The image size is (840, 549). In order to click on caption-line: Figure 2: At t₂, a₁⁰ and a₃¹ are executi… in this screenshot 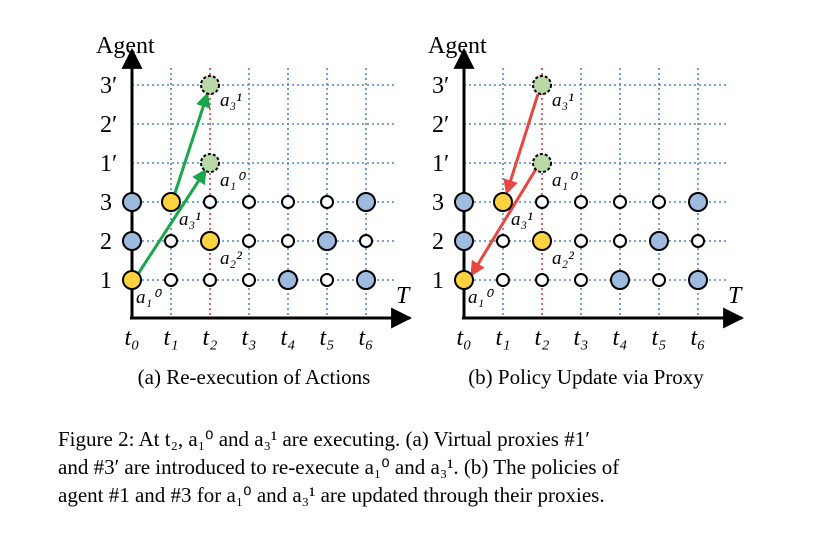, I will do `click(324, 439)`.